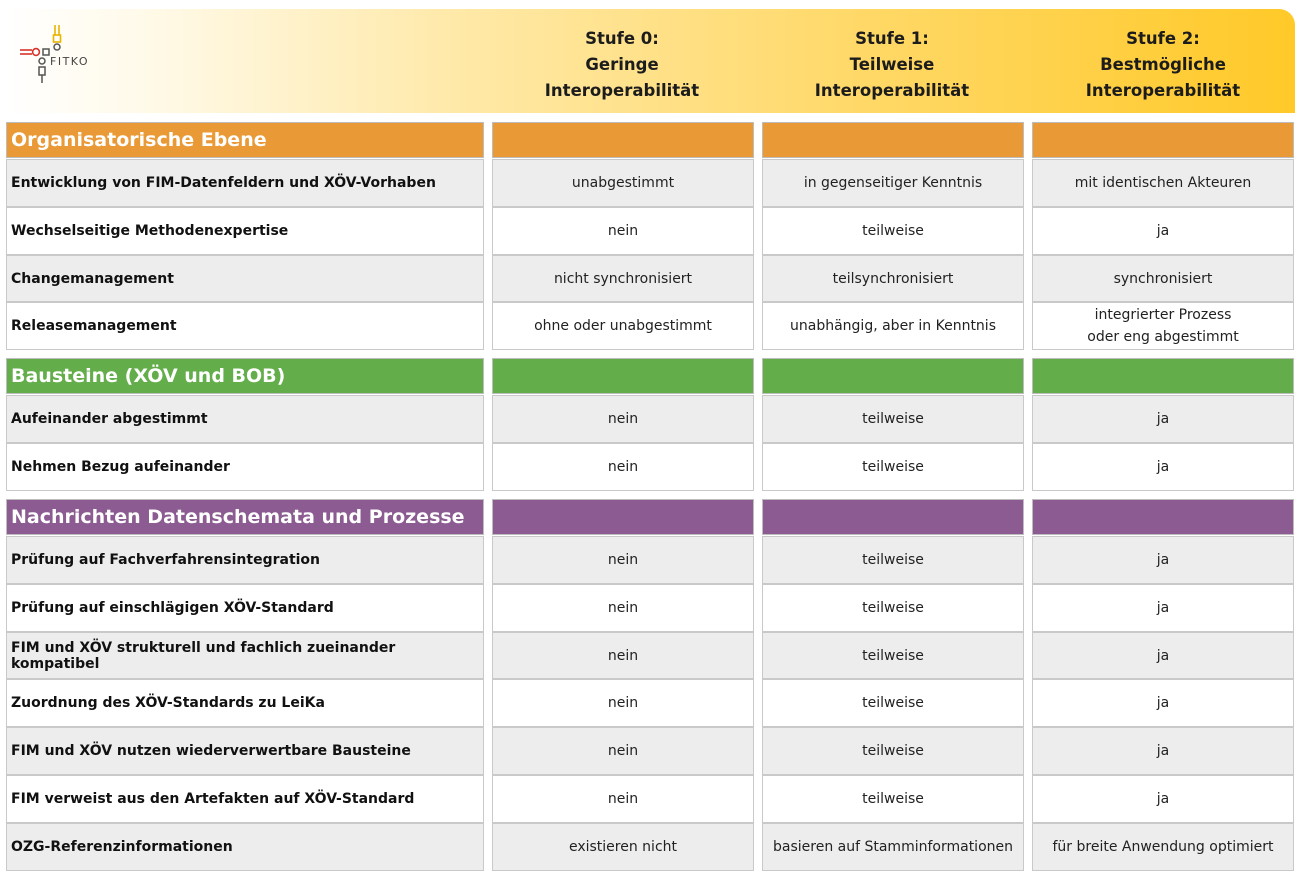 The image size is (1302, 877). I want to click on logo-text: FITKO, so click(69, 61).